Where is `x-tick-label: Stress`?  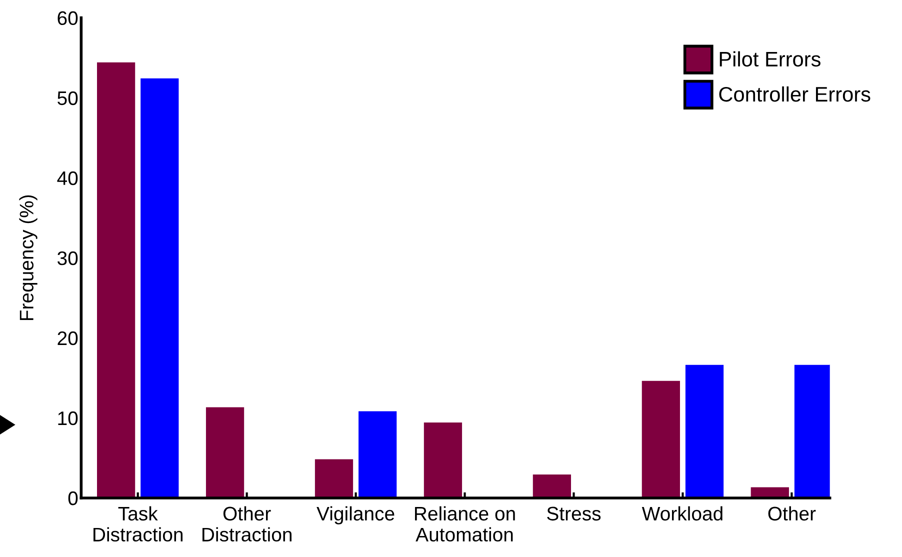
x-tick-label: Stress is located at coordinates (574, 513).